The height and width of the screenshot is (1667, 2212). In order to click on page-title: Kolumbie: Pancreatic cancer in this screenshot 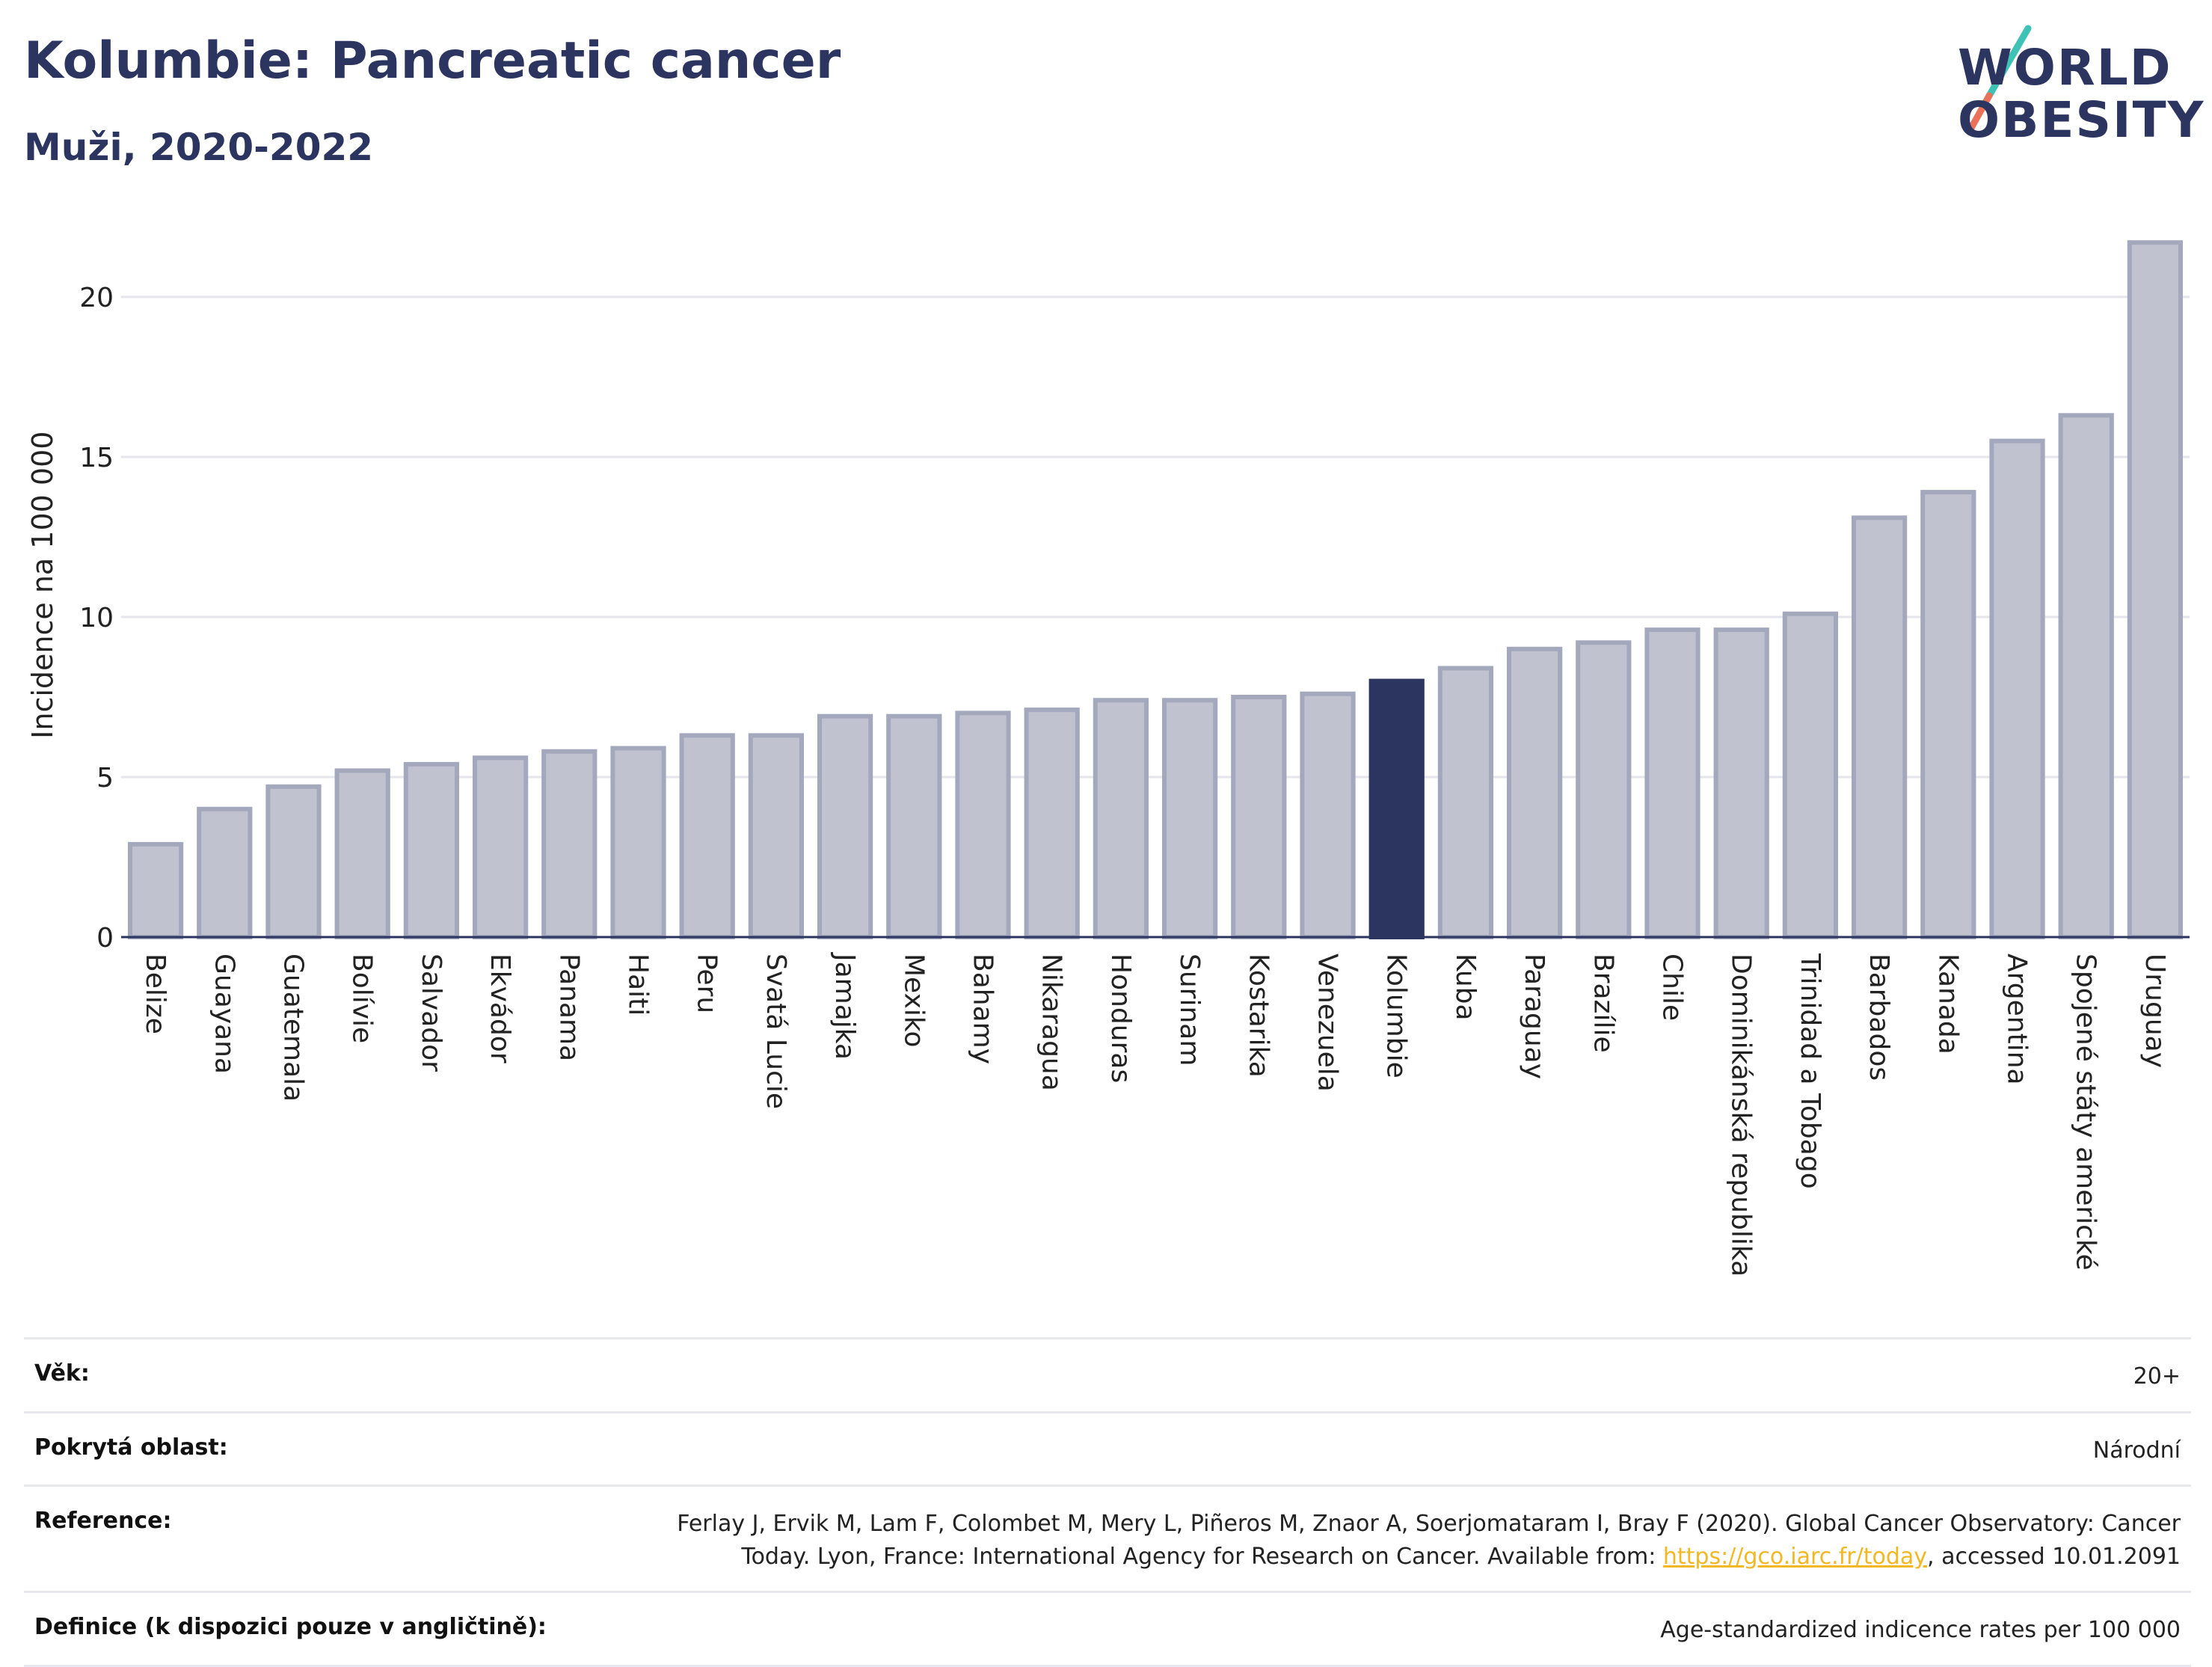, I will do `click(432, 60)`.